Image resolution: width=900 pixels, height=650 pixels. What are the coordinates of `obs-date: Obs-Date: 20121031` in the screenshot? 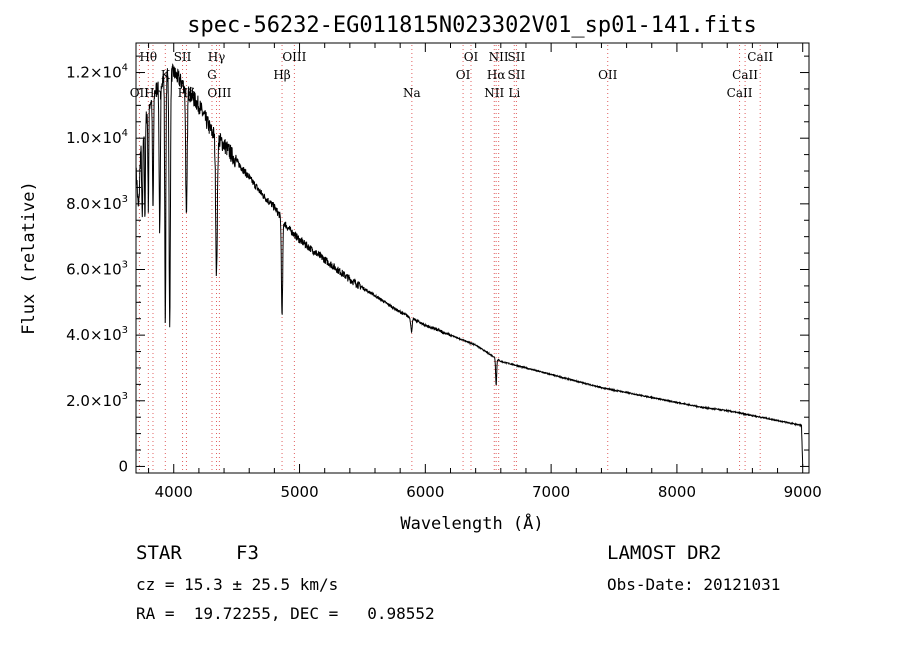 It's located at (694, 584).